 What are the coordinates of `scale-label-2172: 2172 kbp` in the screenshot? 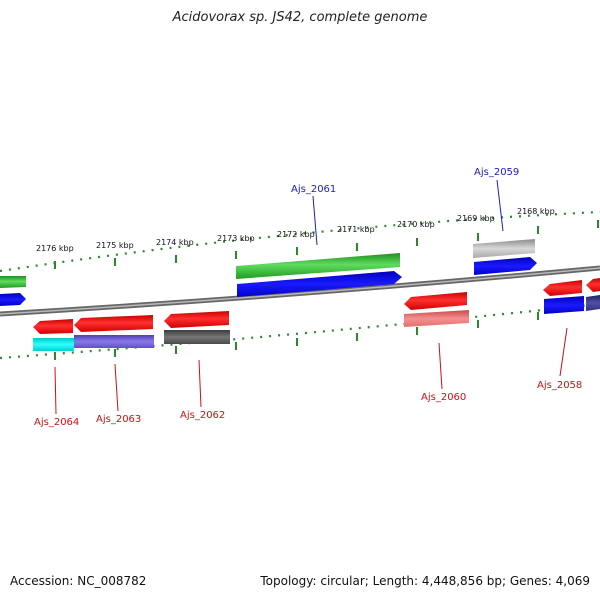 It's located at (296, 234).